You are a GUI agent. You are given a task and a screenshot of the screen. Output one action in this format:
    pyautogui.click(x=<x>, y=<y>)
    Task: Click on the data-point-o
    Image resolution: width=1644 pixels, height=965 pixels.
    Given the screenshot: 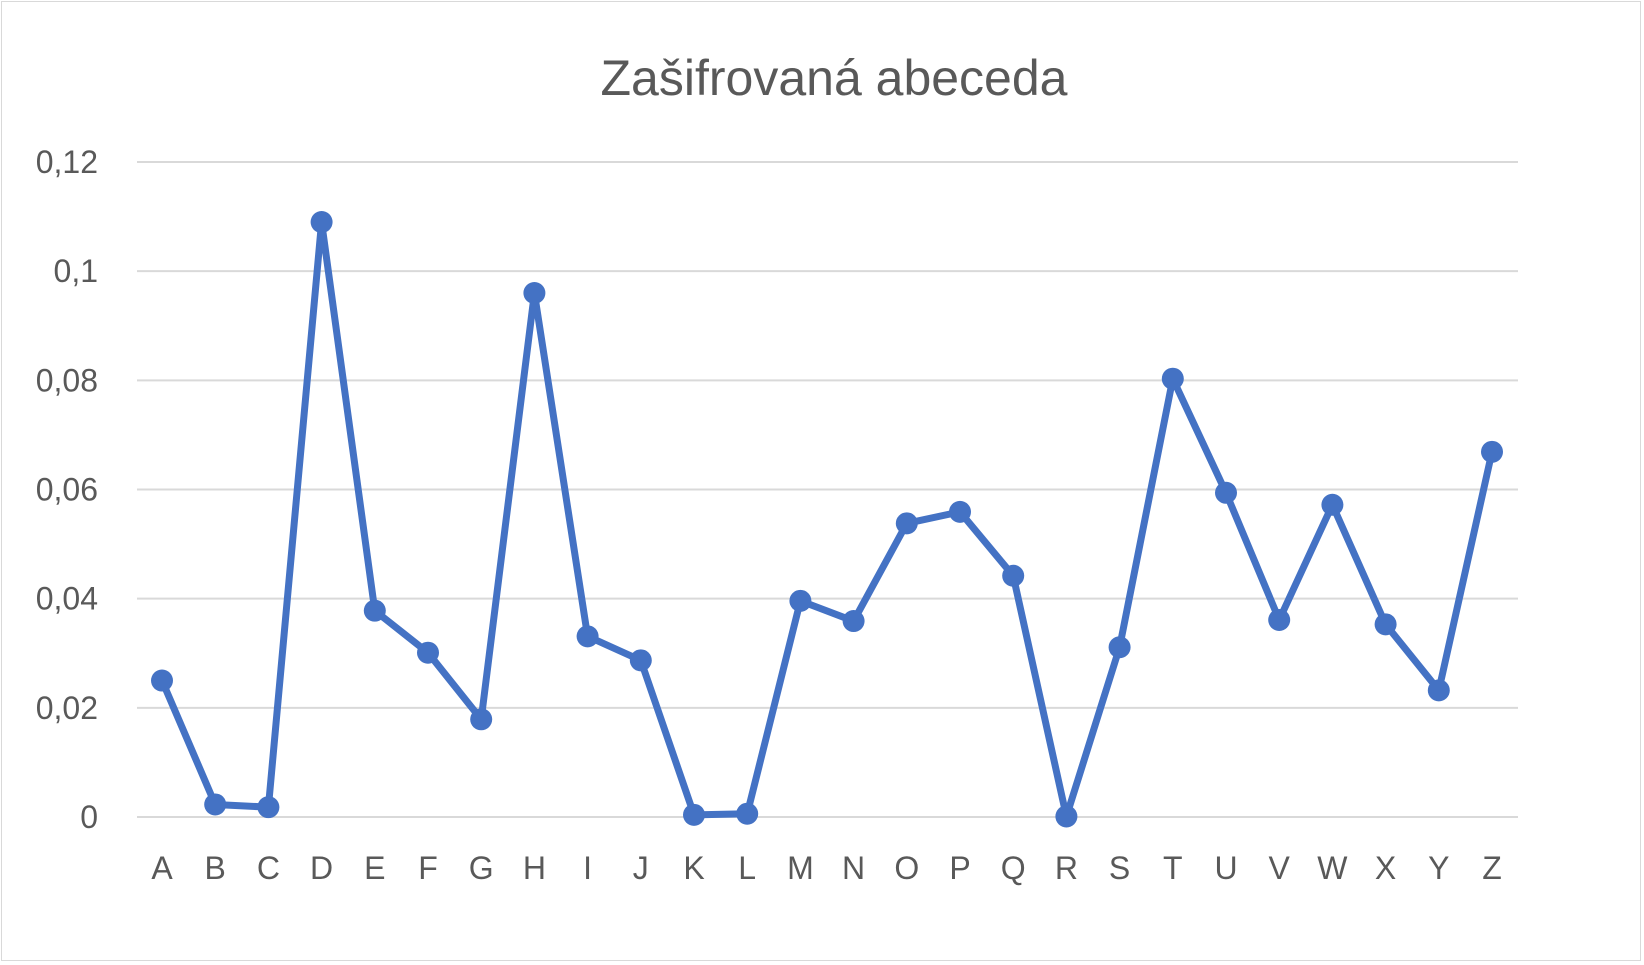 What is the action you would take?
    pyautogui.click(x=906, y=523)
    